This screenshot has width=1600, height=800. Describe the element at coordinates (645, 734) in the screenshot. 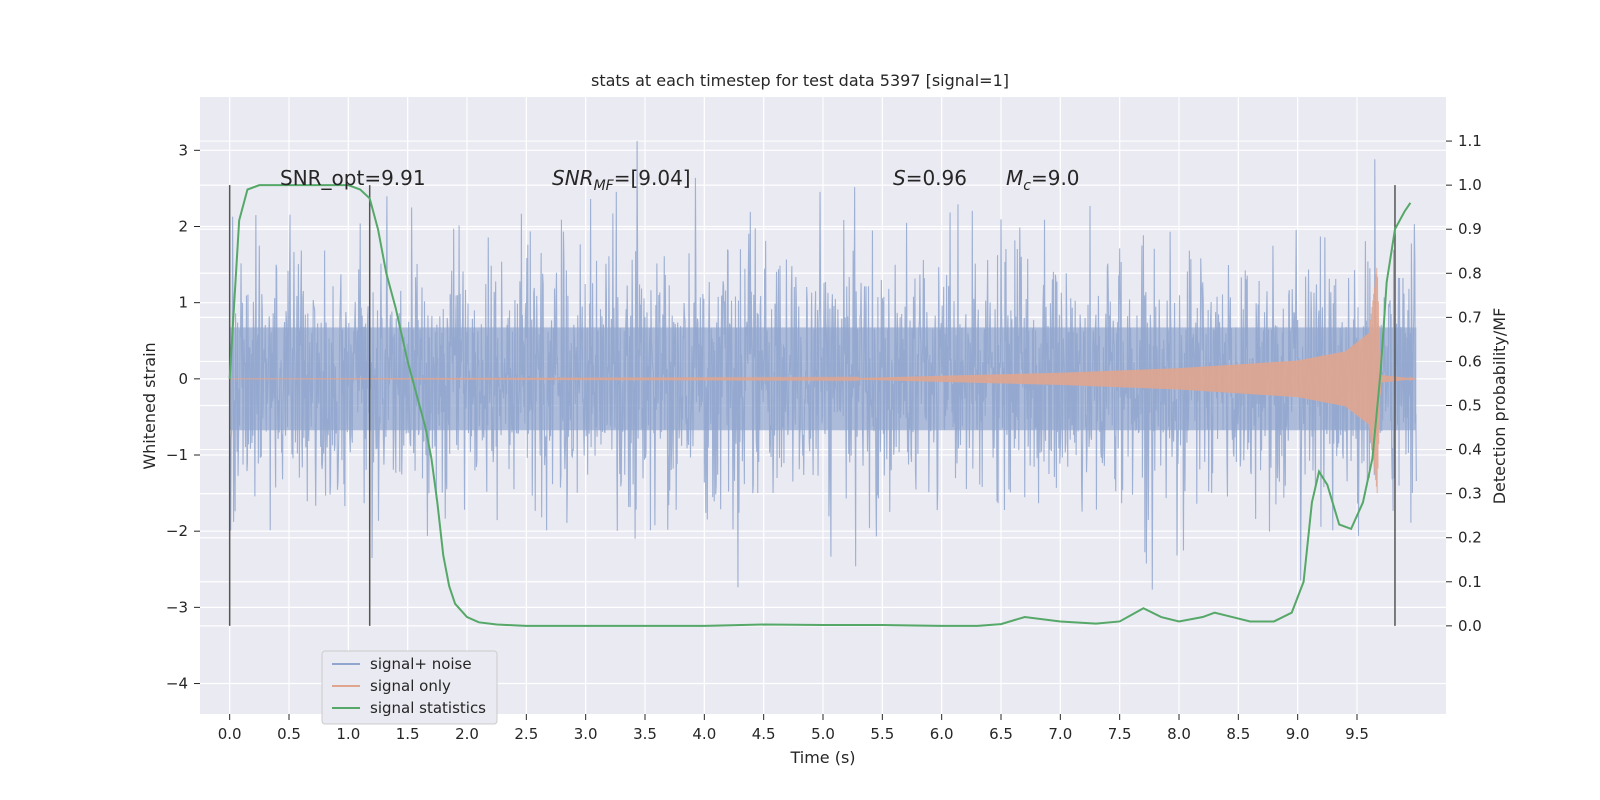

I see `x-tick-label: 3.5` at that location.